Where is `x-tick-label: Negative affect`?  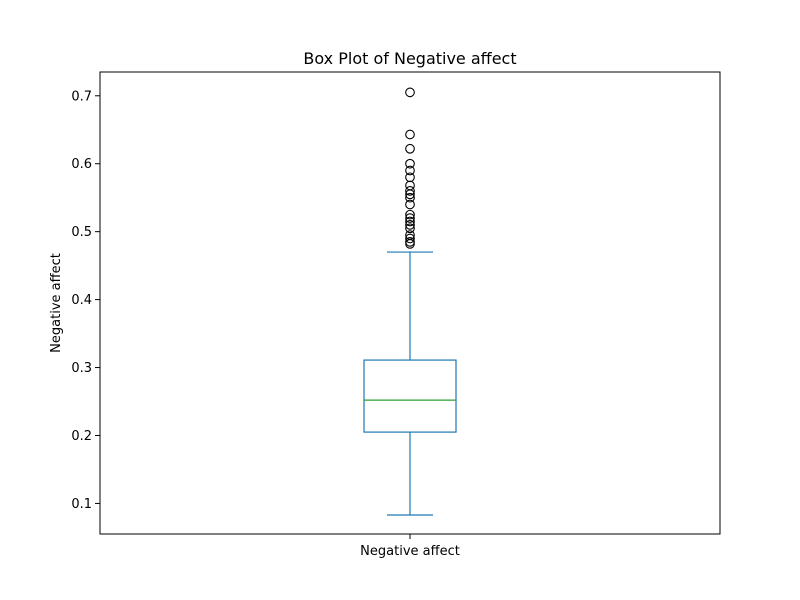
x-tick-label: Negative affect is located at coordinates (410, 551).